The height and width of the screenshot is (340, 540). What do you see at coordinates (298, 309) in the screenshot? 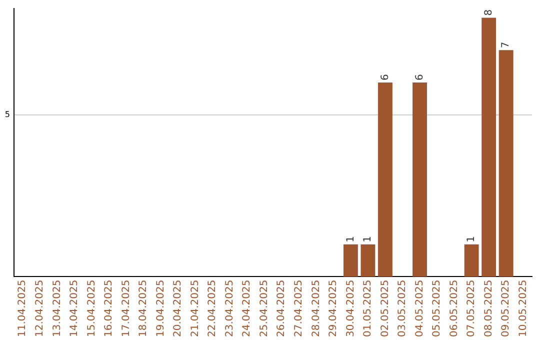
I see `x-tick-label: 27.04.2025` at bounding box center [298, 309].